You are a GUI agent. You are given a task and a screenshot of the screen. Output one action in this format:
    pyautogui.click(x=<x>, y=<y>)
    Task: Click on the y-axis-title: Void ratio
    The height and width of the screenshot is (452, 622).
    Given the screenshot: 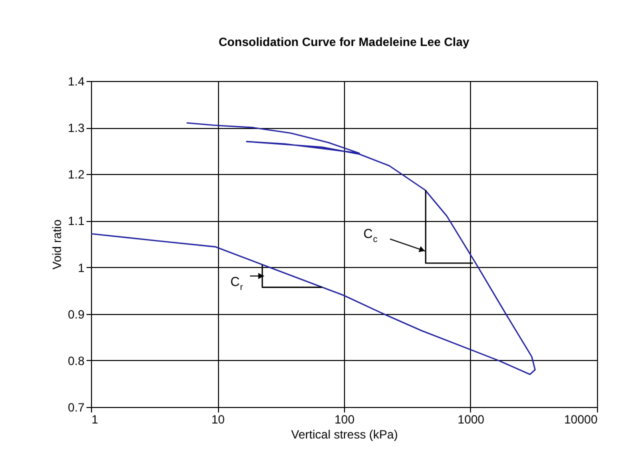 What is the action you would take?
    pyautogui.click(x=57, y=244)
    